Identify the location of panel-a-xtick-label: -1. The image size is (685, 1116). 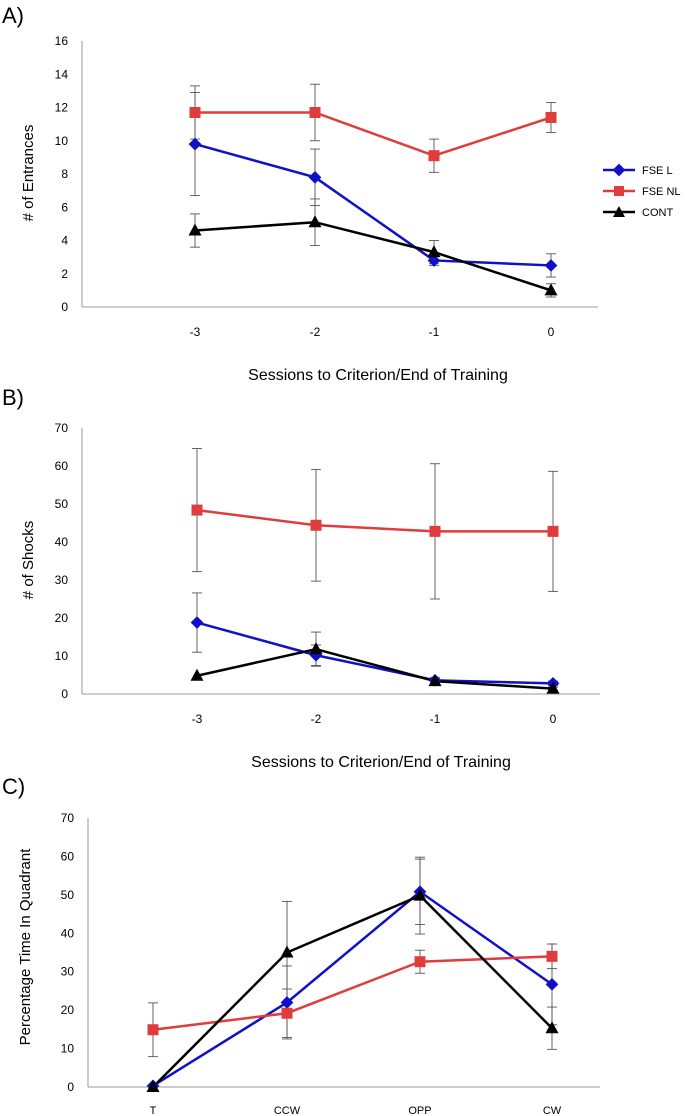
(434, 332).